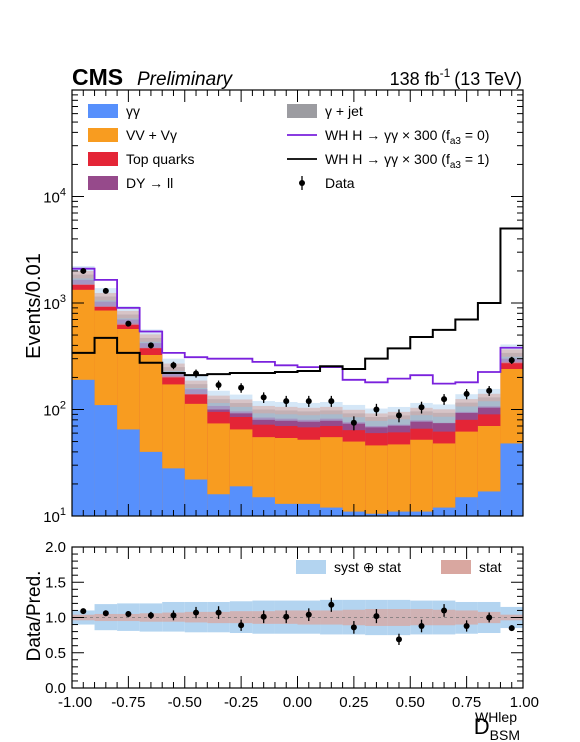 This screenshot has width=580, height=742. Describe the element at coordinates (54, 197) in the screenshot. I see `main-ytick-label-4: 10⁴` at that location.